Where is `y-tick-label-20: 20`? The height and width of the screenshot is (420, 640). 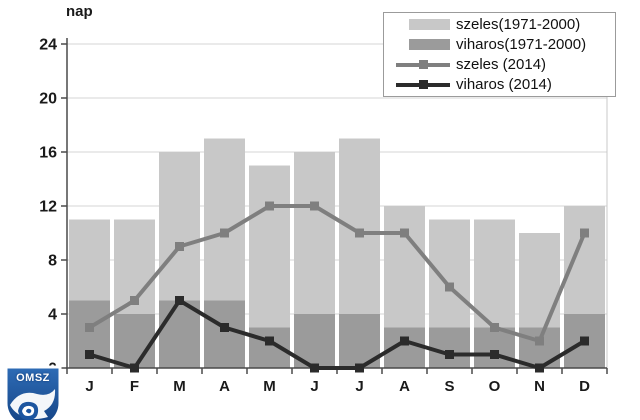 y-tick-label-20: 20 is located at coordinates (48, 99).